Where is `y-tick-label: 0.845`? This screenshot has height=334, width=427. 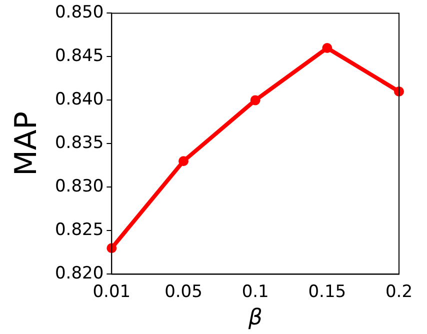 y-tick-label: 0.845 is located at coordinates (79, 56).